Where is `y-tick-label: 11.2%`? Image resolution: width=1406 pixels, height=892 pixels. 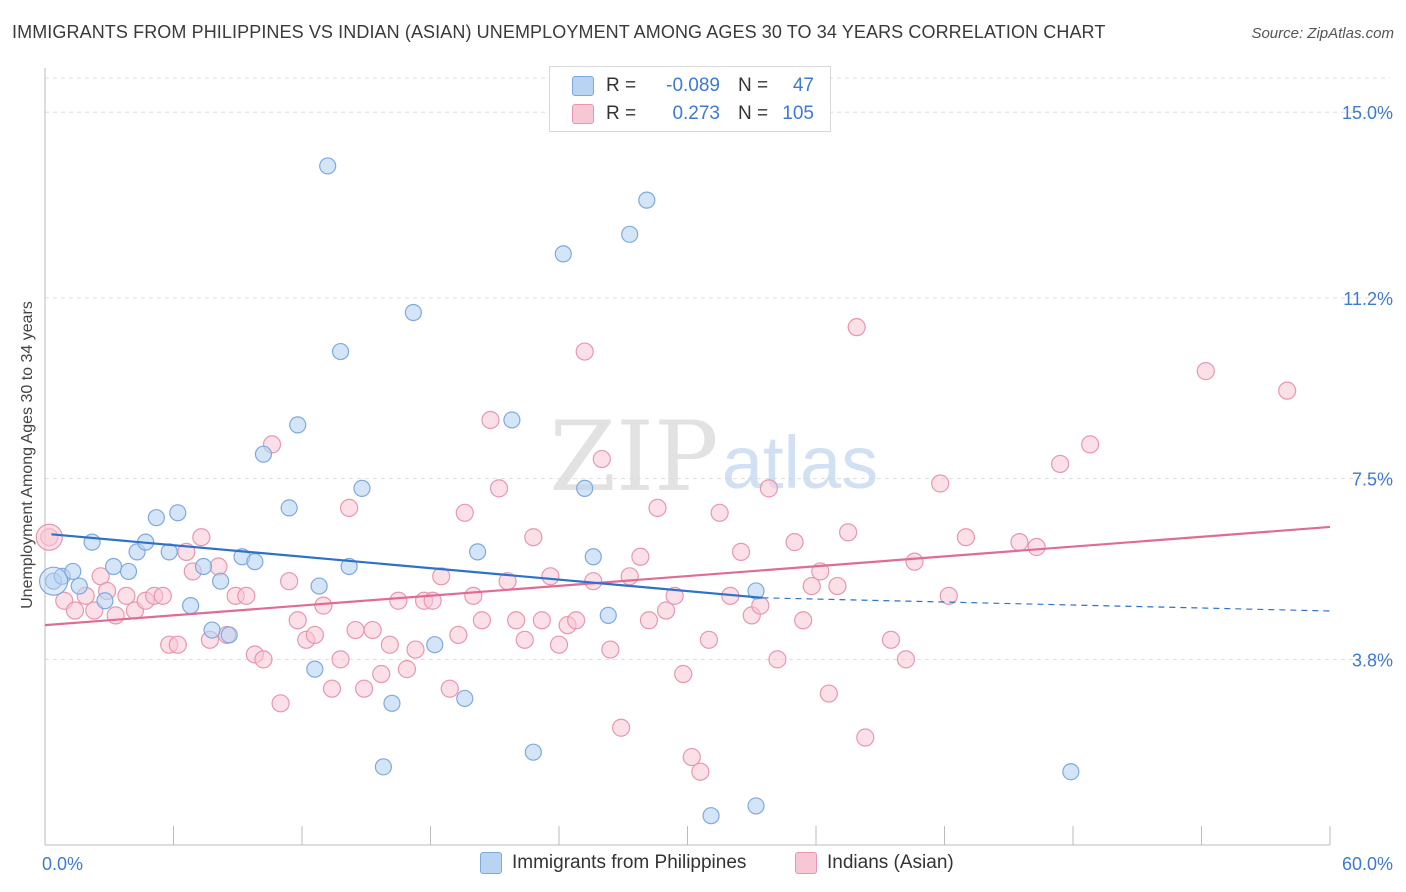
y-tick-label: 11.2% is located at coordinates (1368, 299).